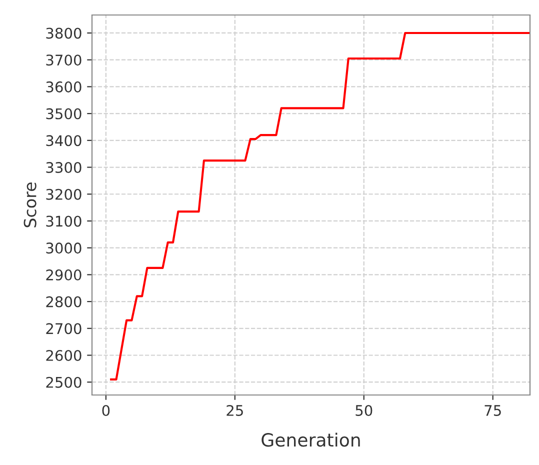 The height and width of the screenshot is (465, 539). What do you see at coordinates (64, 114) in the screenshot?
I see `y-tick-label: 3500` at bounding box center [64, 114].